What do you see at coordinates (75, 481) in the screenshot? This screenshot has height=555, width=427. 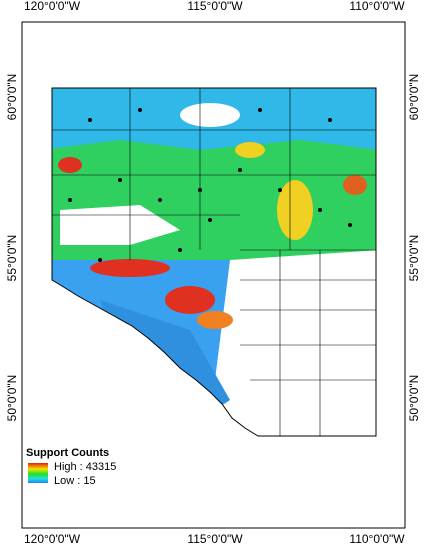 I see `legend-low: Low : 15` at bounding box center [75, 481].